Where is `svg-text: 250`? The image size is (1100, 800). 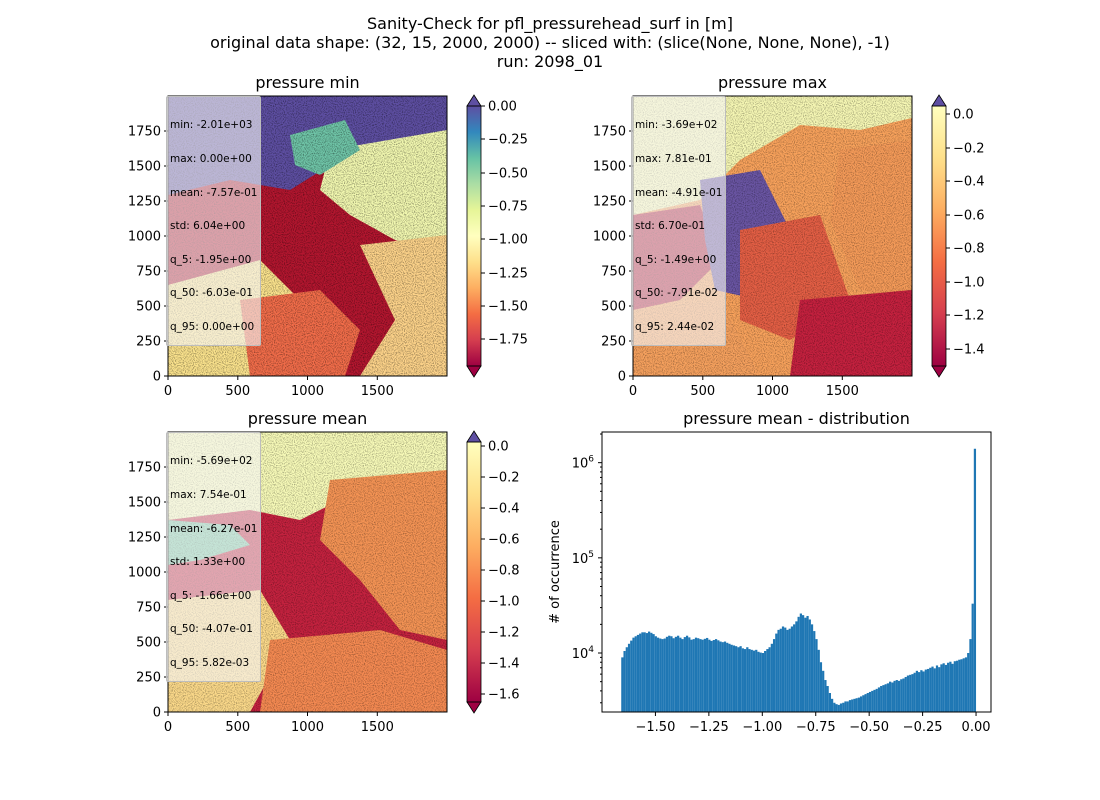
svg-text: 250 is located at coordinates (148, 342).